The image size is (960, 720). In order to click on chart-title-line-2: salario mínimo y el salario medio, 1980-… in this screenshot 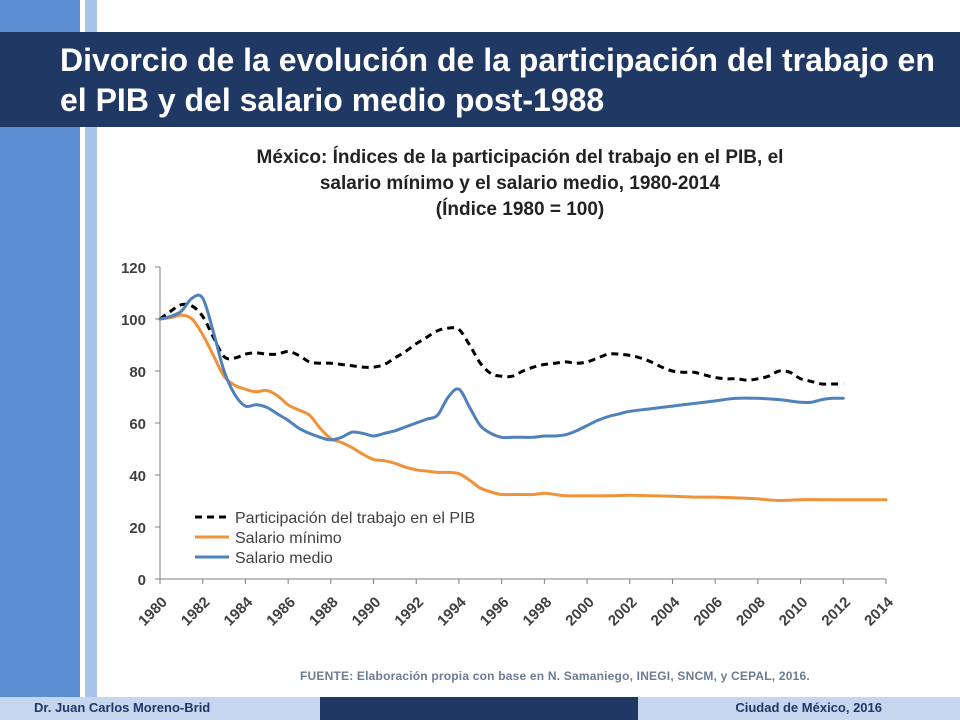, I will do `click(520, 183)`.